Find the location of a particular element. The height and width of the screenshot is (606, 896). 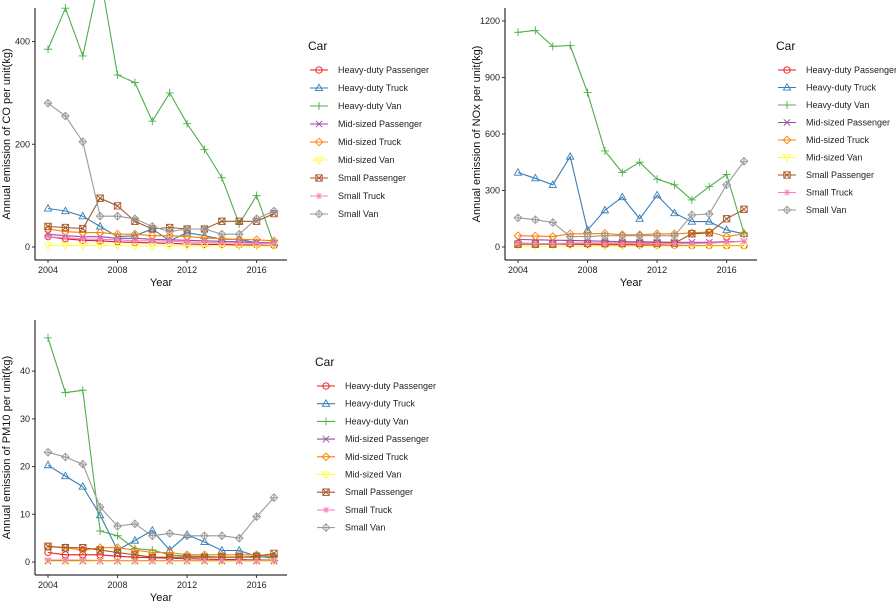

legend-item: Mid-sized Passenger is located at coordinates (373, 439).